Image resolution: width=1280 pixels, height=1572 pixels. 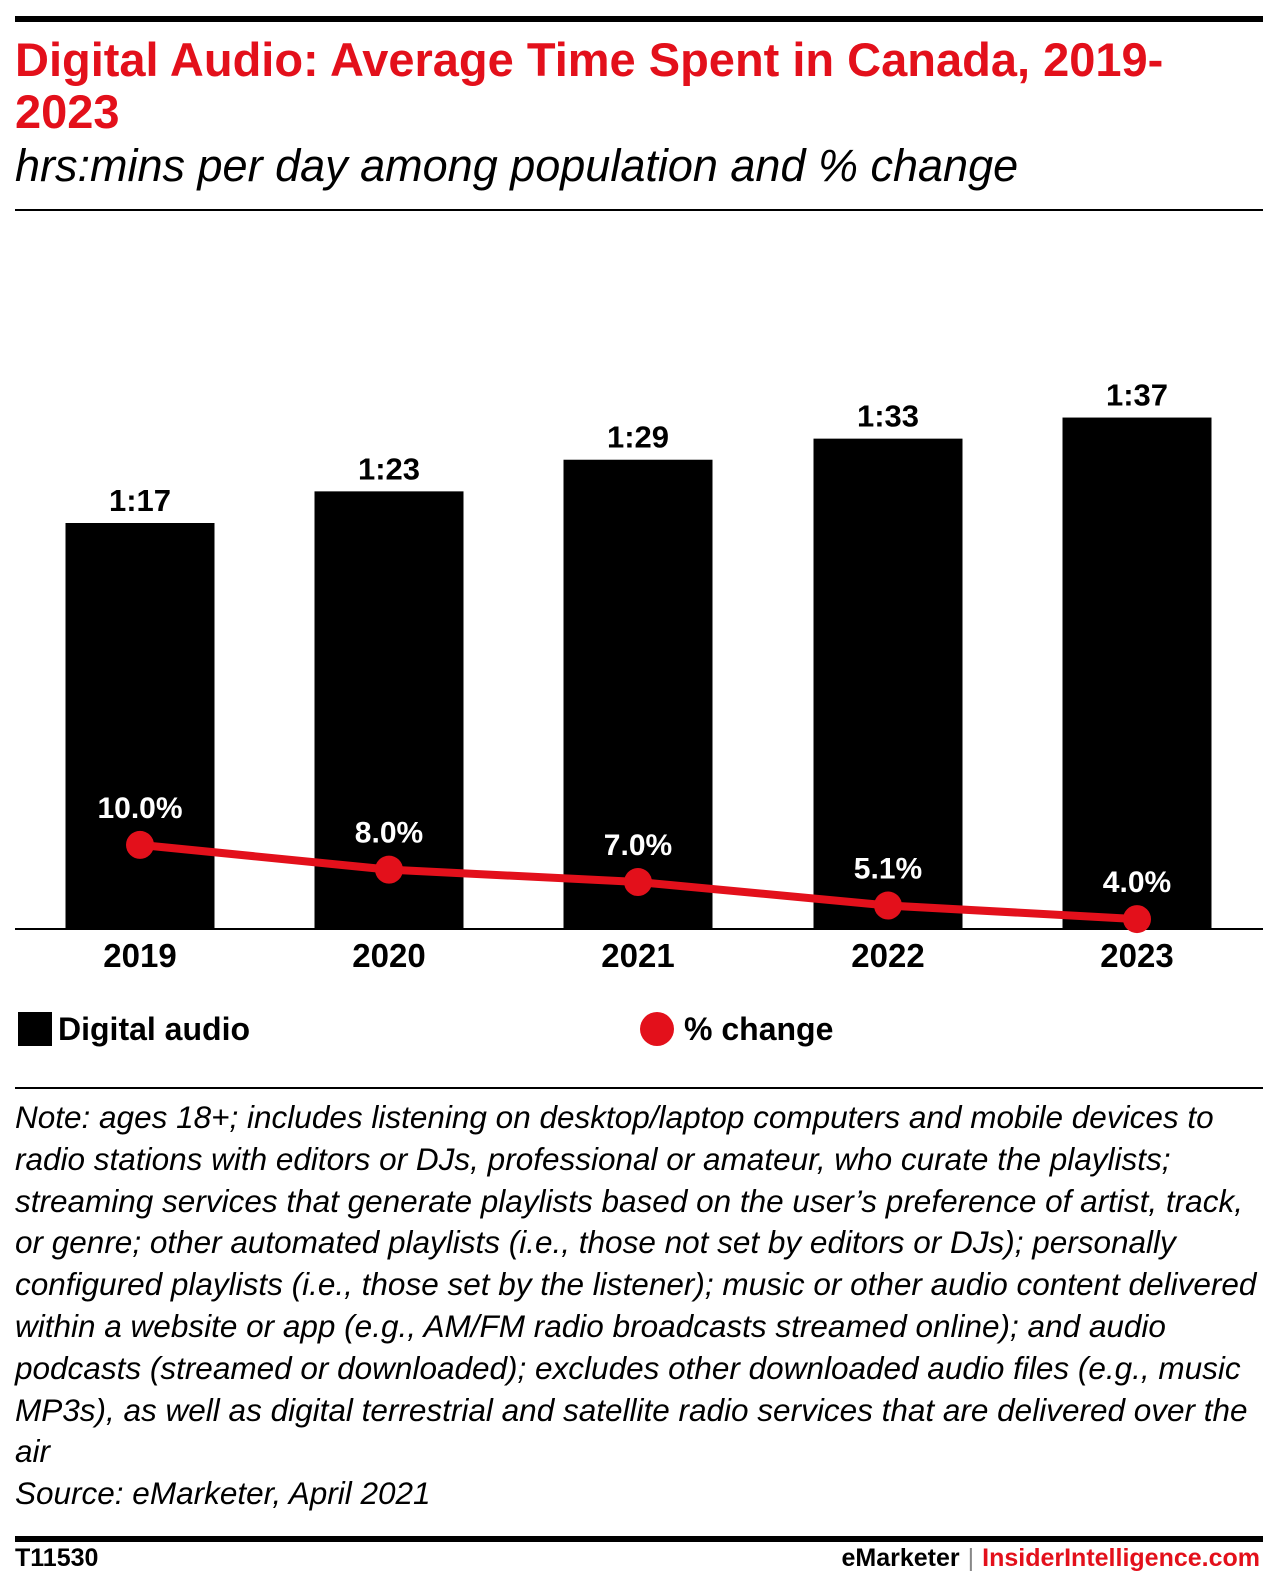 I want to click on x-tick-label-2021: 2021, so click(x=637, y=955).